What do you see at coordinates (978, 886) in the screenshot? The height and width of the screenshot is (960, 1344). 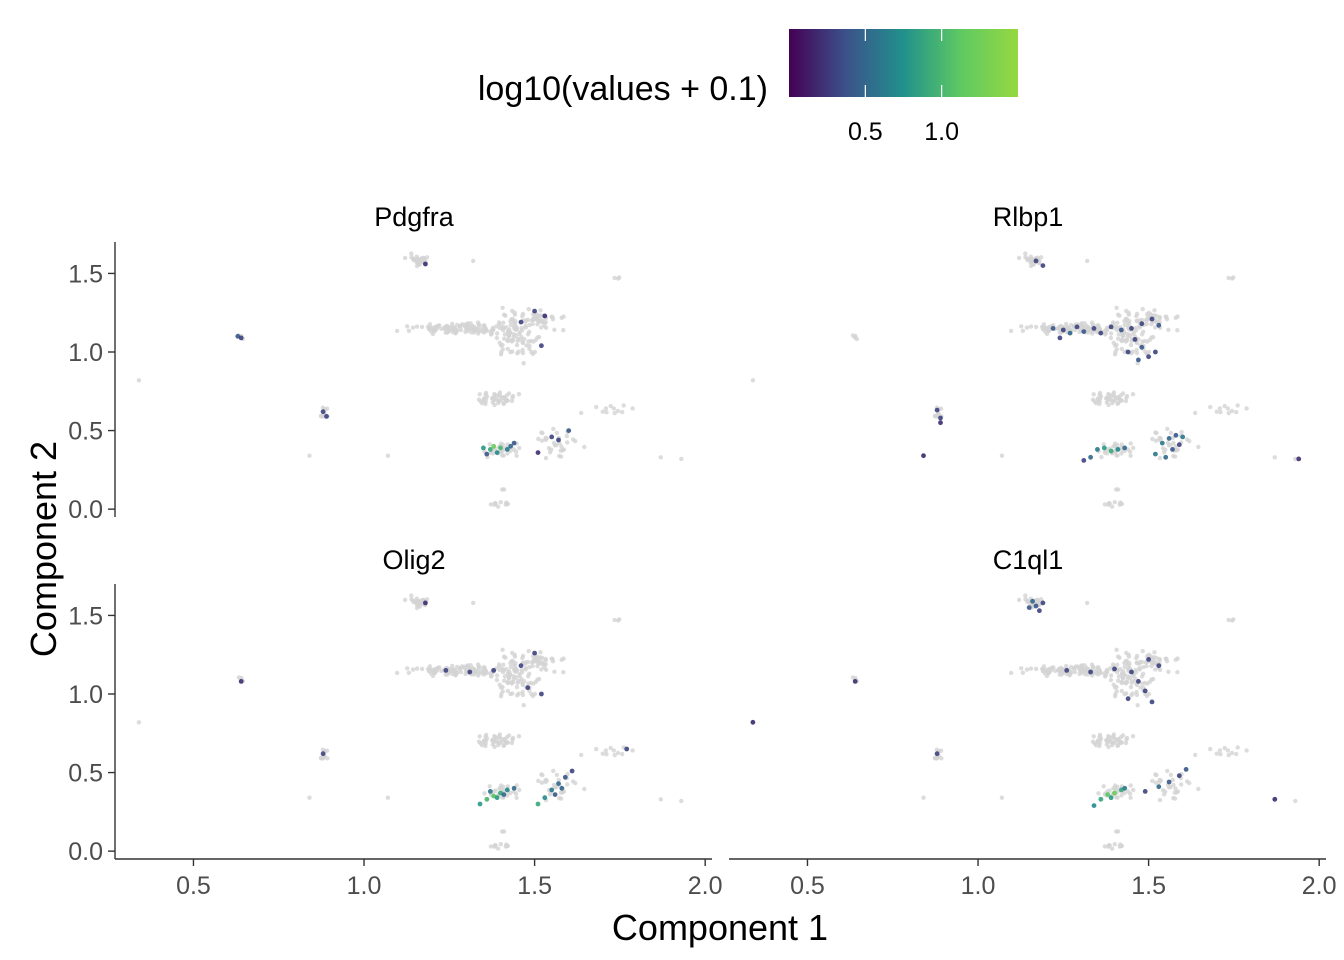 I see `x-tick-label: 1.0` at bounding box center [978, 886].